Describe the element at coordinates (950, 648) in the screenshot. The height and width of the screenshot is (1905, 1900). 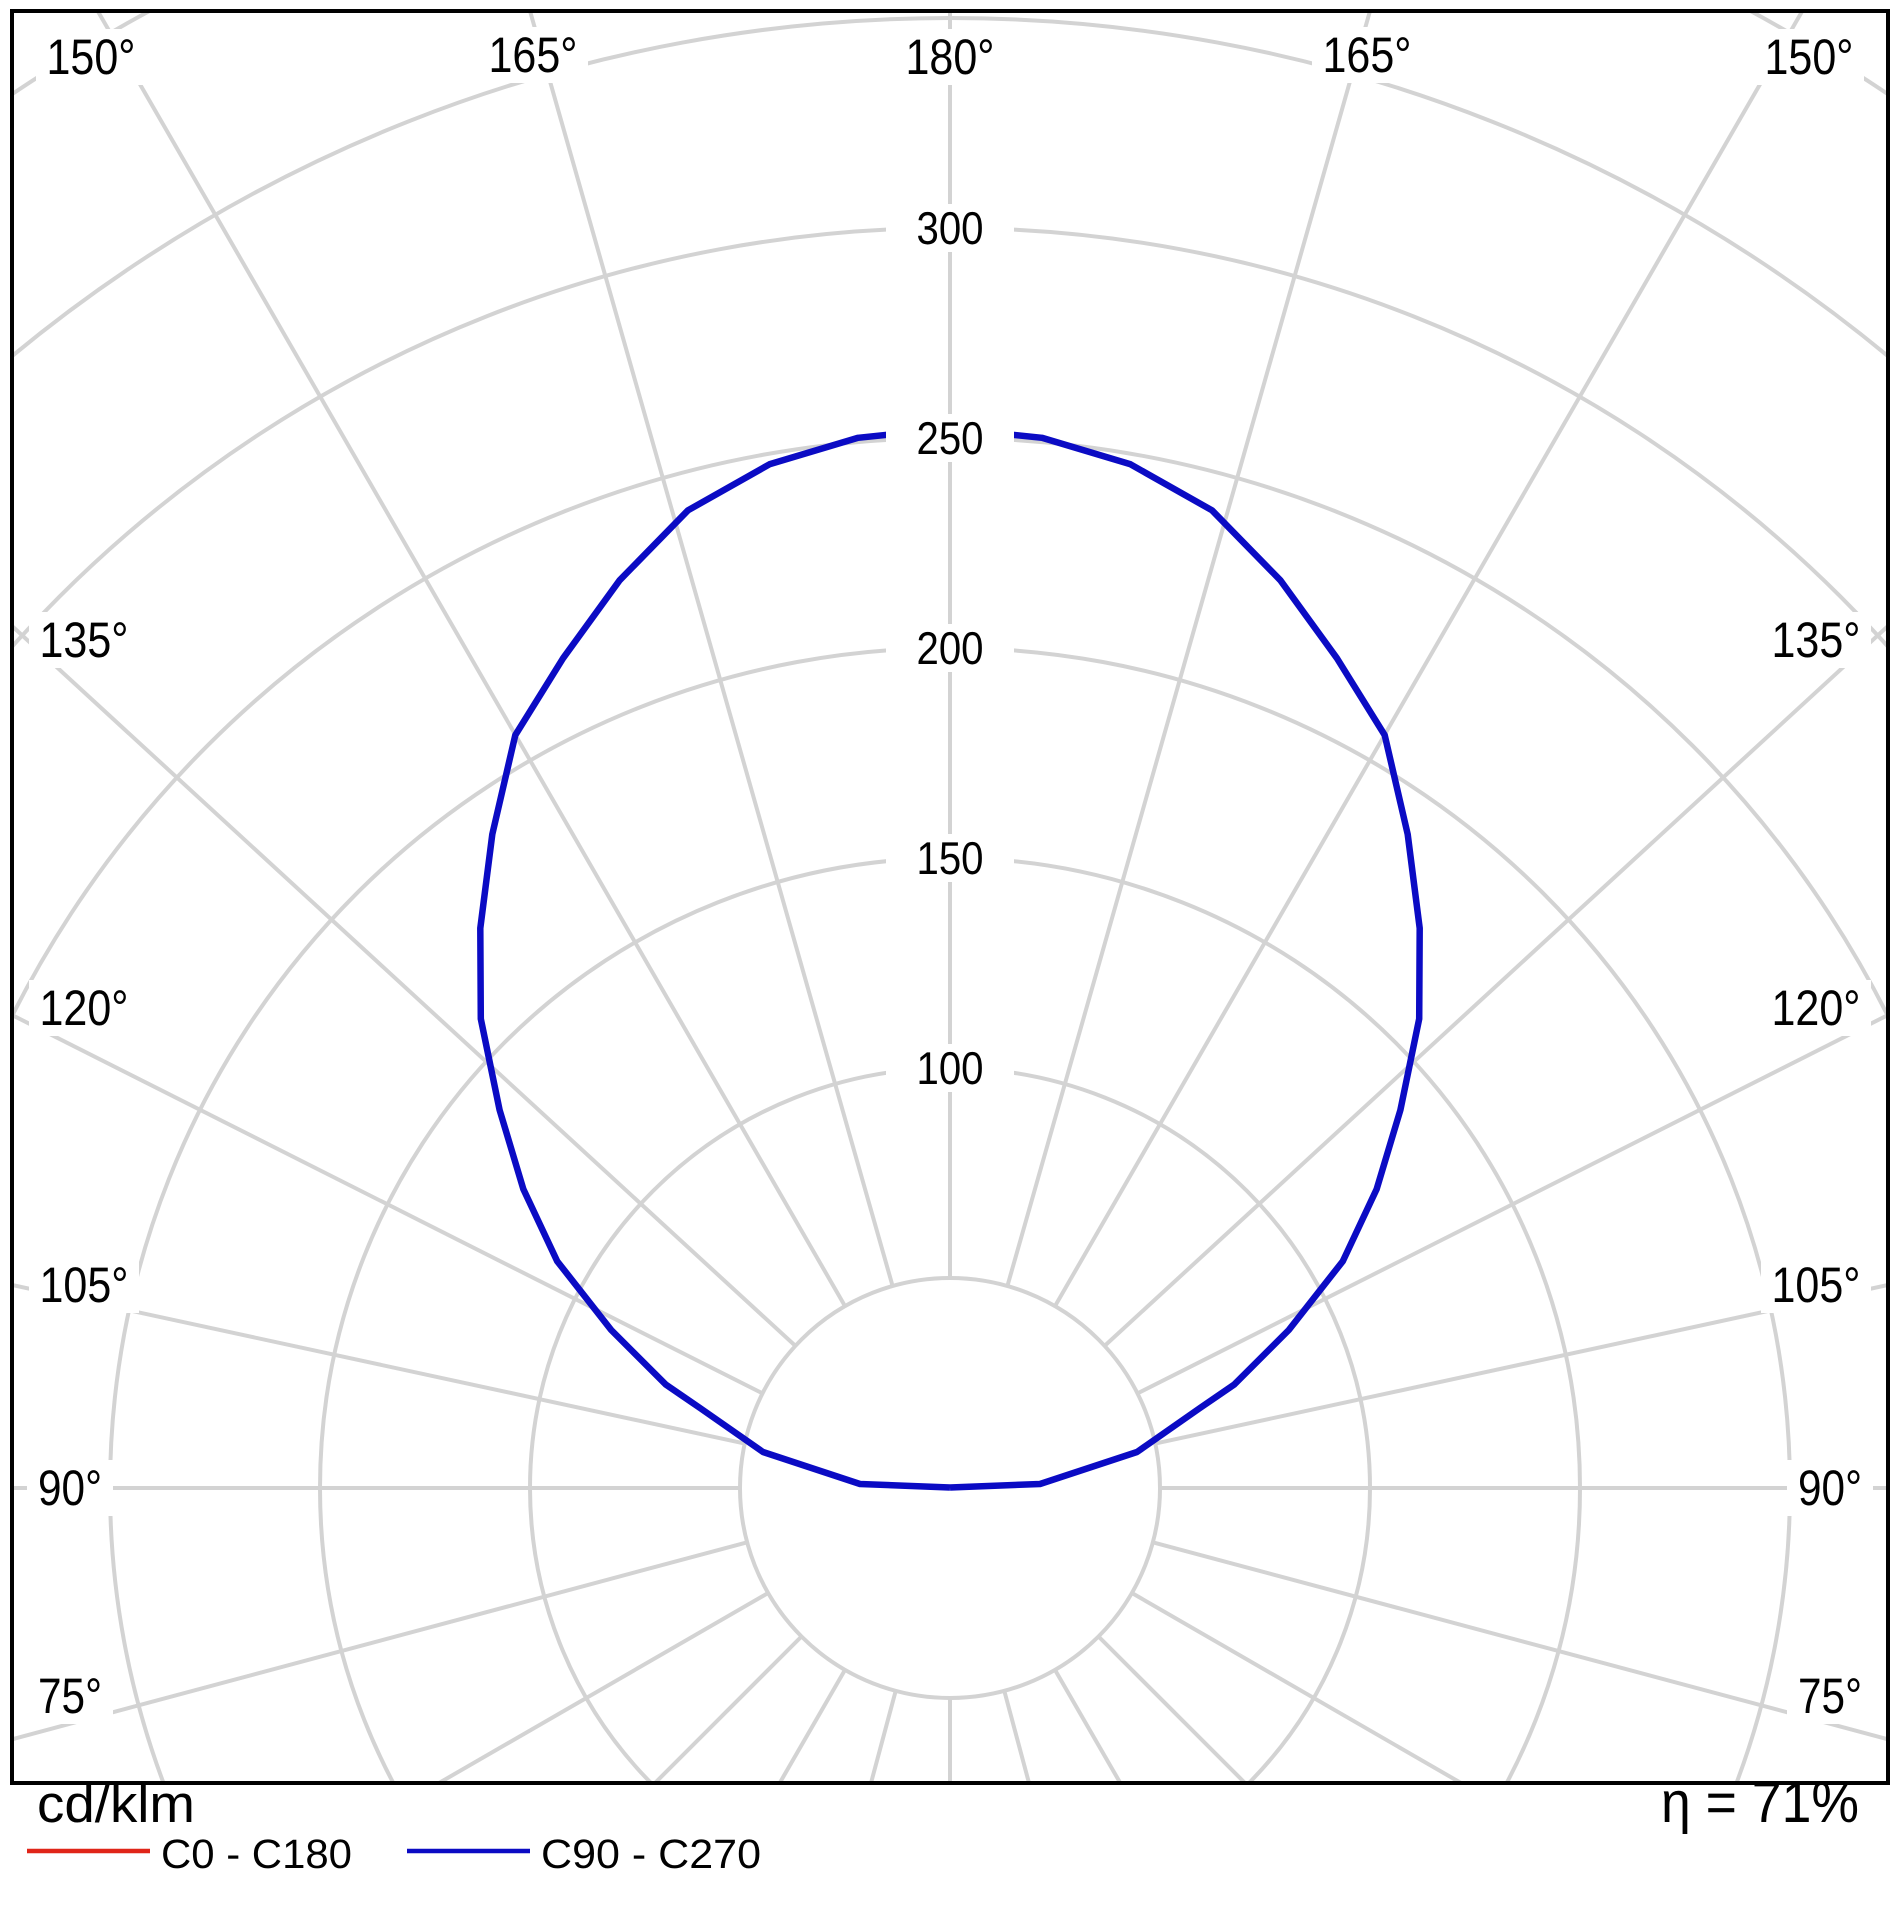
I see `svg-text: 200` at that location.